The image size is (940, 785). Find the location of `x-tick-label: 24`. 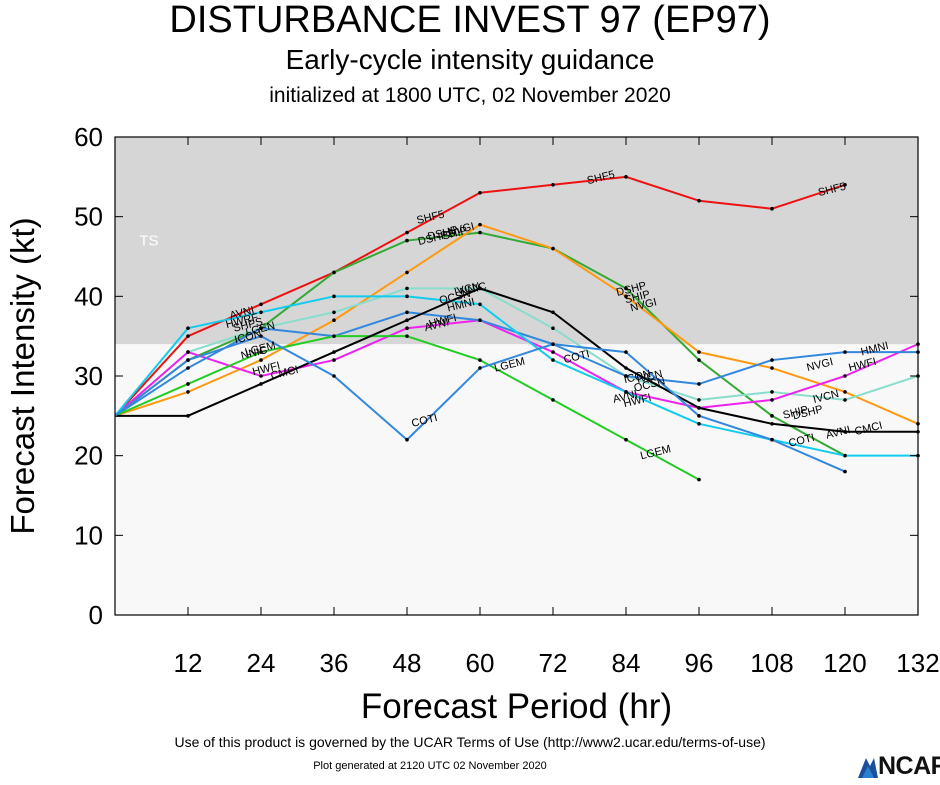

x-tick-label: 24 is located at coordinates (261, 663).